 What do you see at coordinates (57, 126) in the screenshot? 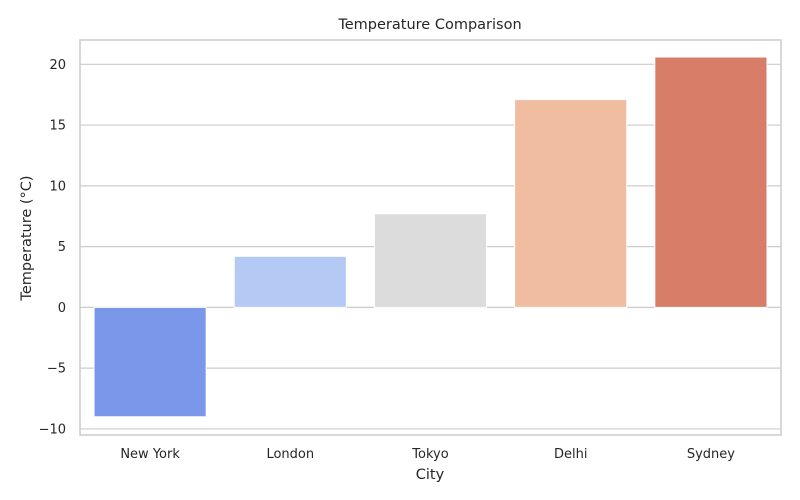
I see `y-tick-label: 15` at bounding box center [57, 126].